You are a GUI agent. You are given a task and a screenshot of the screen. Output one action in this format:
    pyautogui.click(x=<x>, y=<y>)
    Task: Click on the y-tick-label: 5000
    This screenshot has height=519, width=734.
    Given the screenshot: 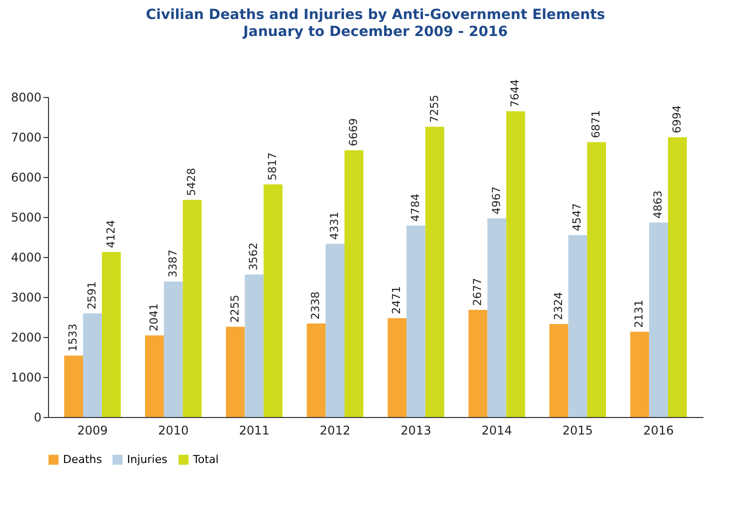 What is the action you would take?
    pyautogui.click(x=26, y=217)
    